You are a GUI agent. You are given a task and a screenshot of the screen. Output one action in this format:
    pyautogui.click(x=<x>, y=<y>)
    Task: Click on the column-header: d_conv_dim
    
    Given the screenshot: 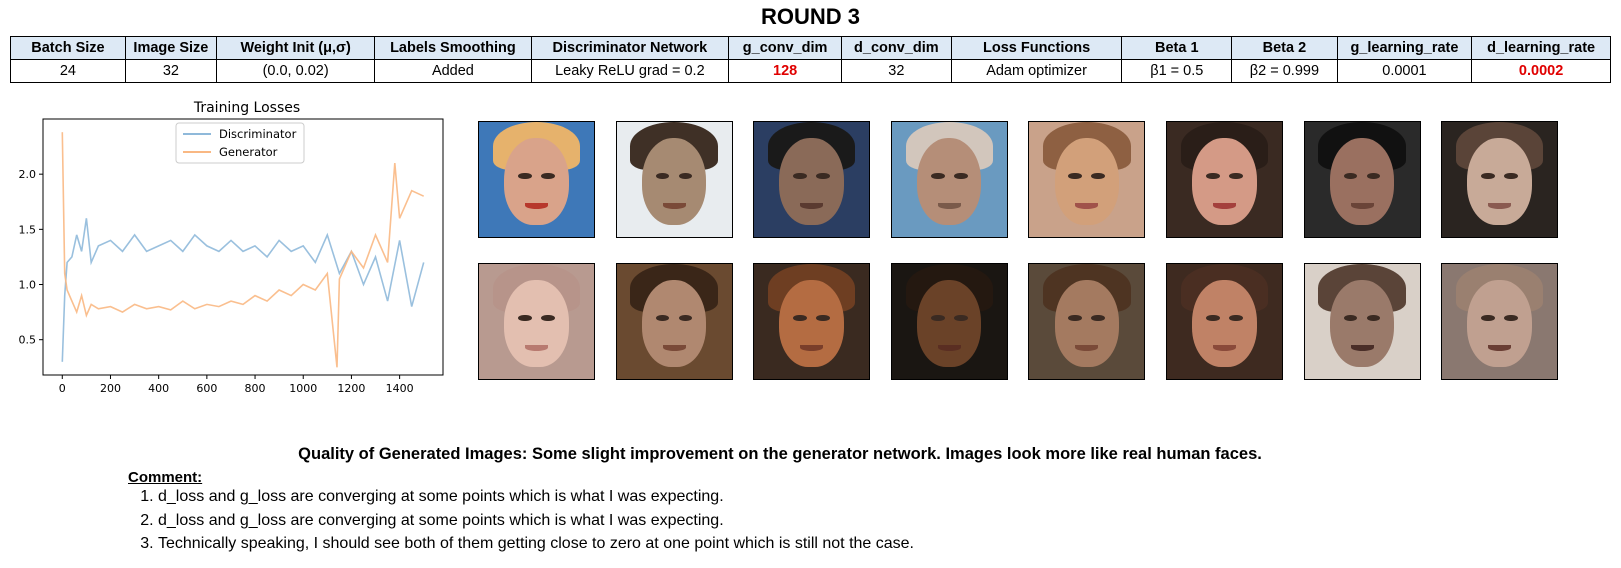 What is the action you would take?
    pyautogui.click(x=896, y=48)
    